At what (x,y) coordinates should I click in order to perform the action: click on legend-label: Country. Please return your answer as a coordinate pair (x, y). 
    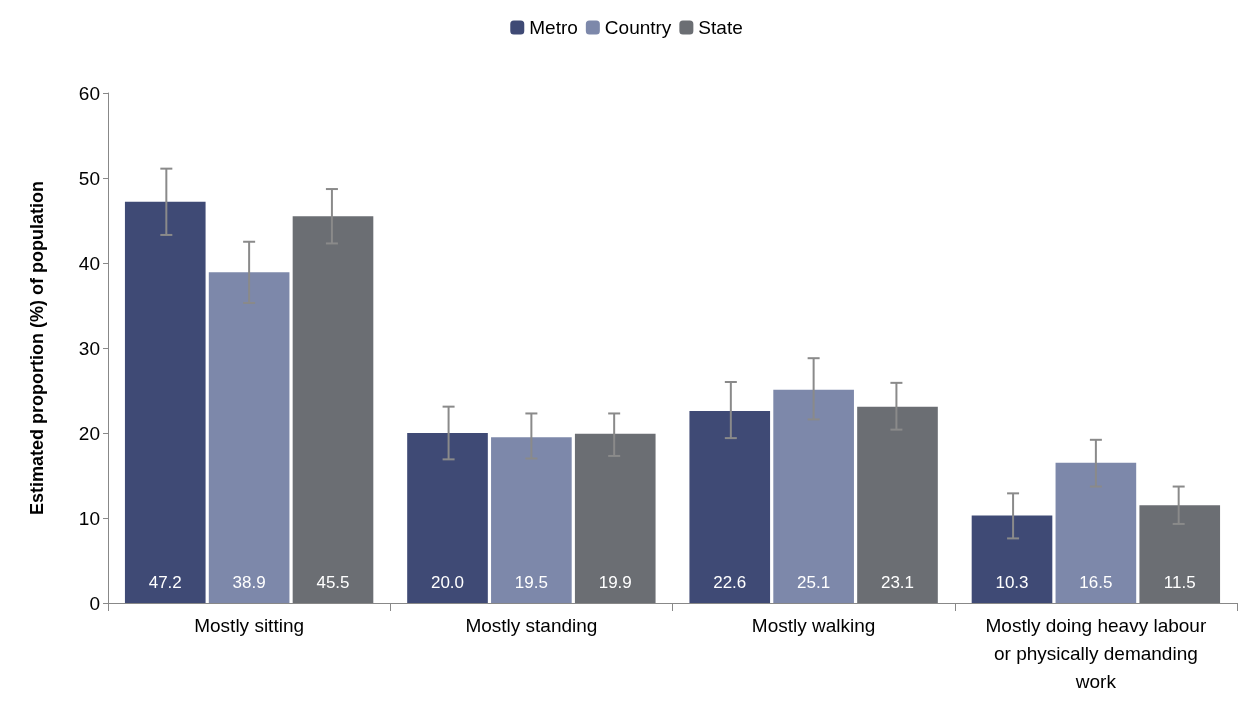
    Looking at the image, I should click on (638, 27).